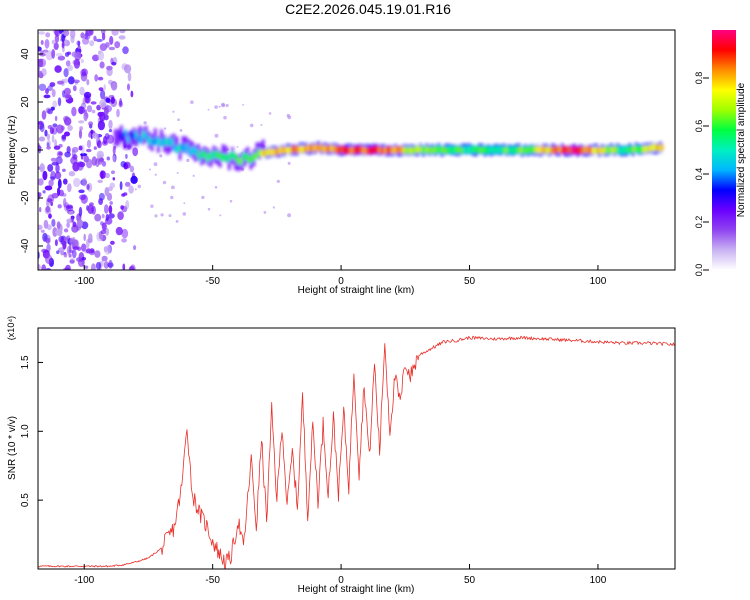  What do you see at coordinates (340, 575) in the screenshot?
I see `snr-x-ticks: -100 -50 0 50 100` at bounding box center [340, 575].